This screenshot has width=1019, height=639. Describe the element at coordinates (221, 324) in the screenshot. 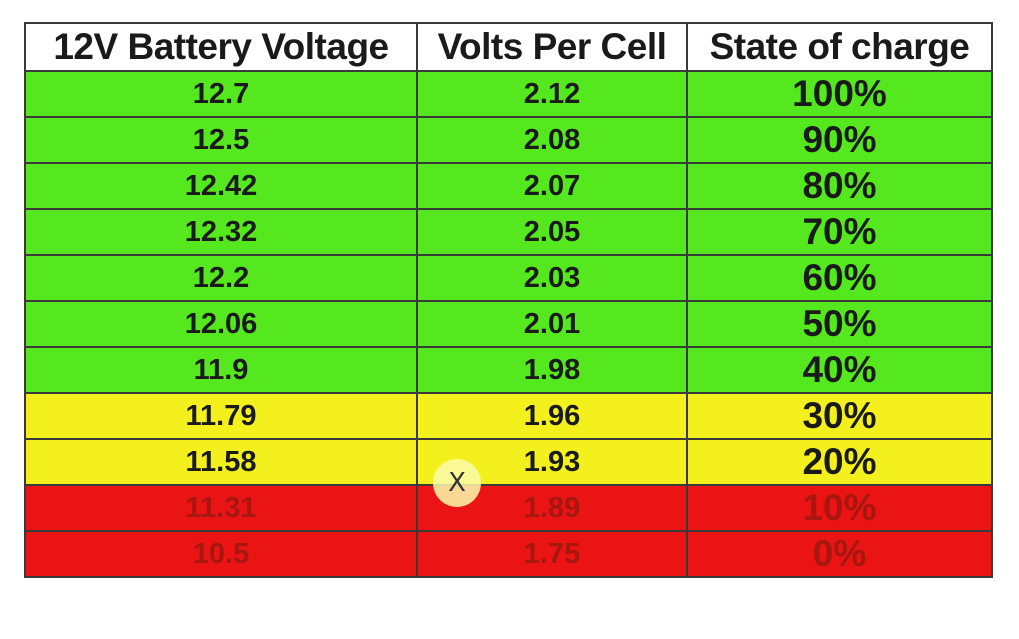

I see `cell-voltage: 12.06` at that location.